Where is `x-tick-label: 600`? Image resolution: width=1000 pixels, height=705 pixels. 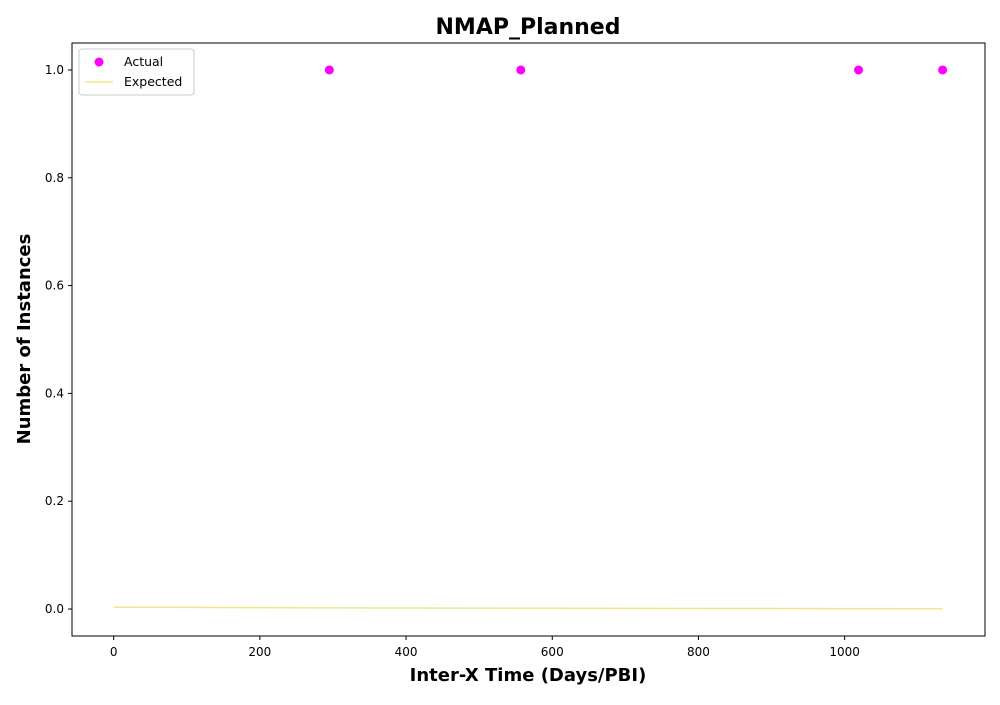
x-tick-label: 600 is located at coordinates (552, 652).